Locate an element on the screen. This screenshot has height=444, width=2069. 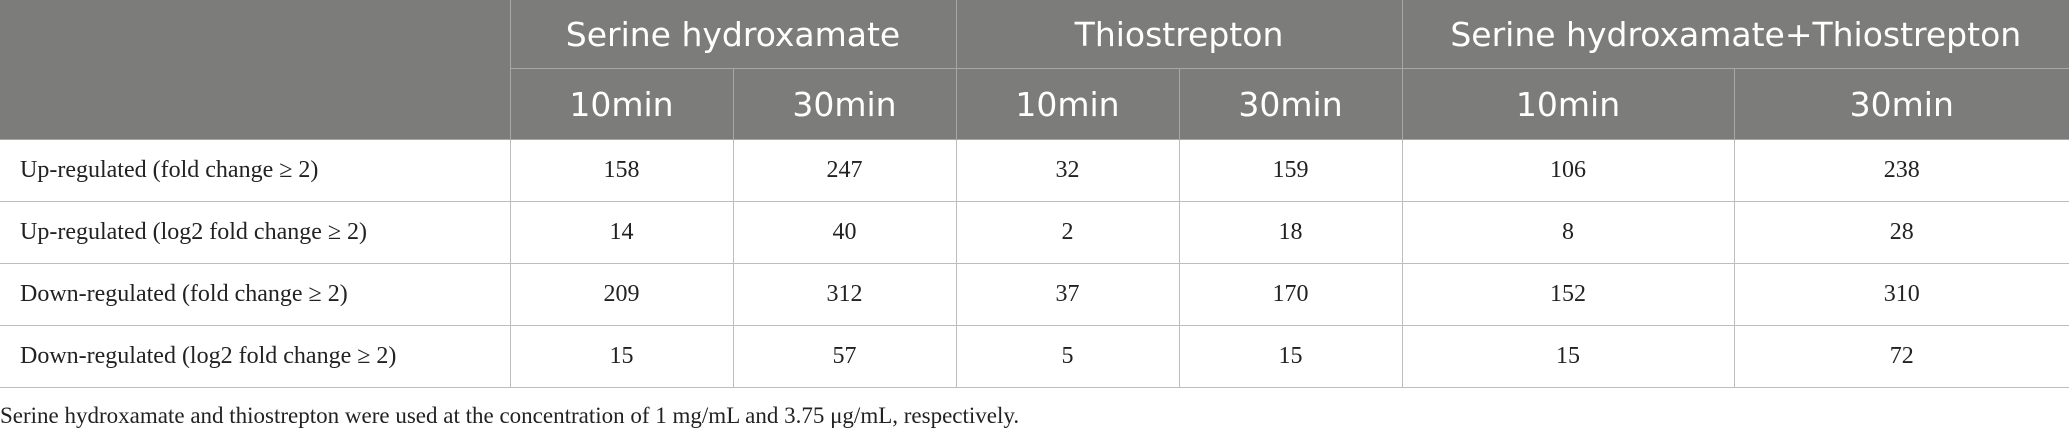
header-group-thiostrepton: Thiostrepton is located at coordinates (1179, 34).